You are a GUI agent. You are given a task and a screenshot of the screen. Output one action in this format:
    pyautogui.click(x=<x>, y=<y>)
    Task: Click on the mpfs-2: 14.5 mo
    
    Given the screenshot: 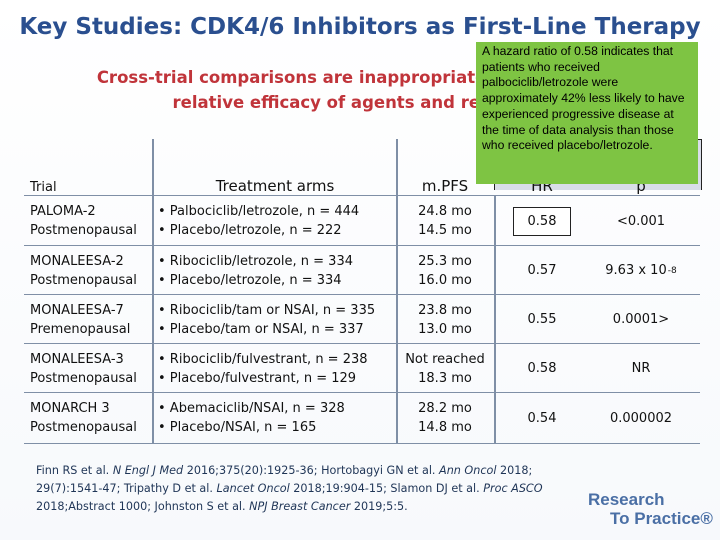 What is the action you would take?
    pyautogui.click(x=445, y=230)
    